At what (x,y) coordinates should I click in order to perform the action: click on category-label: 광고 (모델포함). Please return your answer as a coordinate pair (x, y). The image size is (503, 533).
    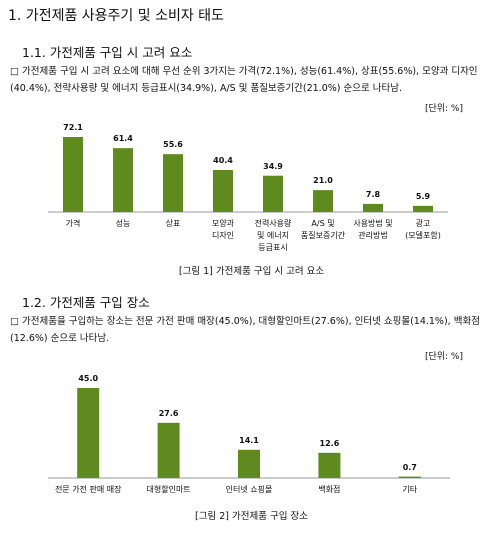
    Looking at the image, I should click on (423, 229).